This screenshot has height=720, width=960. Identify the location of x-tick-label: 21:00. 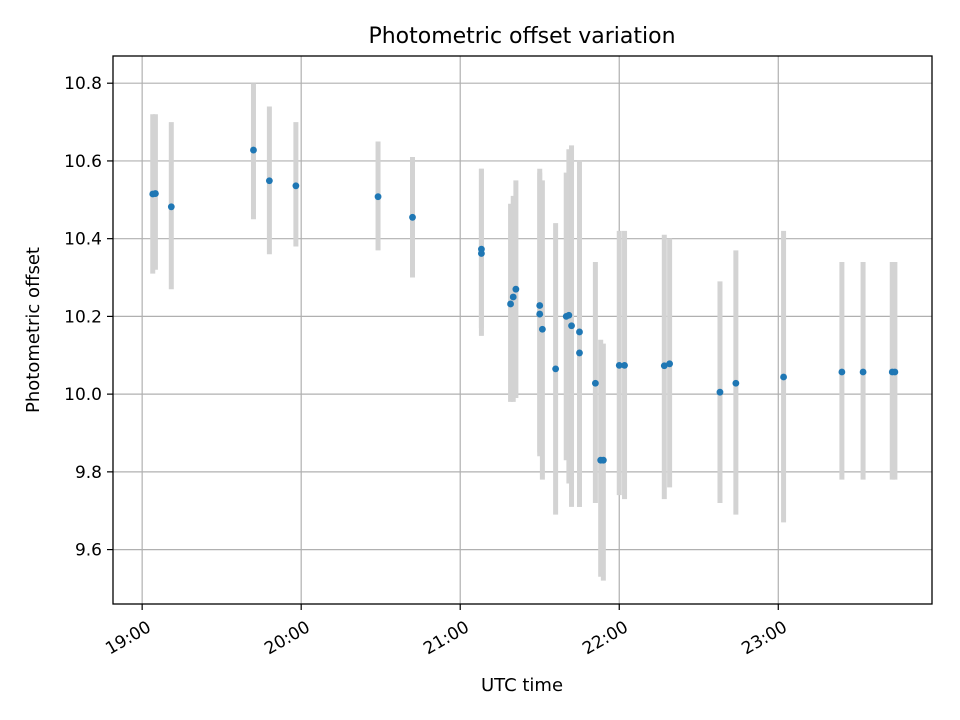
(446, 638).